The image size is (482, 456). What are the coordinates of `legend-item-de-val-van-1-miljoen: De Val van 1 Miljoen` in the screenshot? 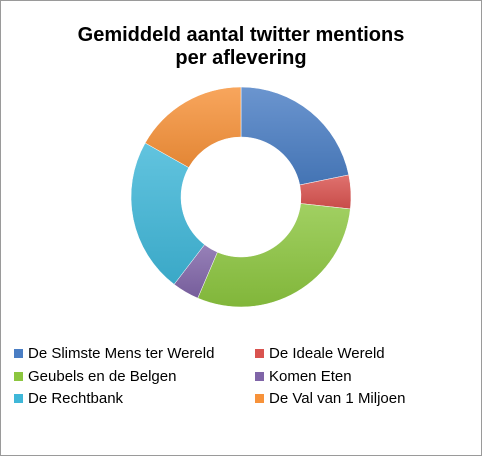 It's located at (330, 399).